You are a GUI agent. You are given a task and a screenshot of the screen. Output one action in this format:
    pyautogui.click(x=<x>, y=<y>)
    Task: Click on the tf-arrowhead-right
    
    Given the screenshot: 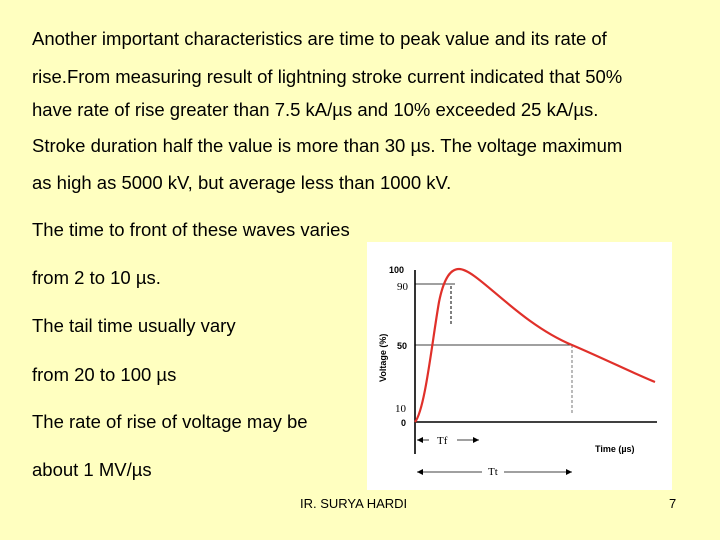 What is the action you would take?
    pyautogui.click(x=476, y=440)
    